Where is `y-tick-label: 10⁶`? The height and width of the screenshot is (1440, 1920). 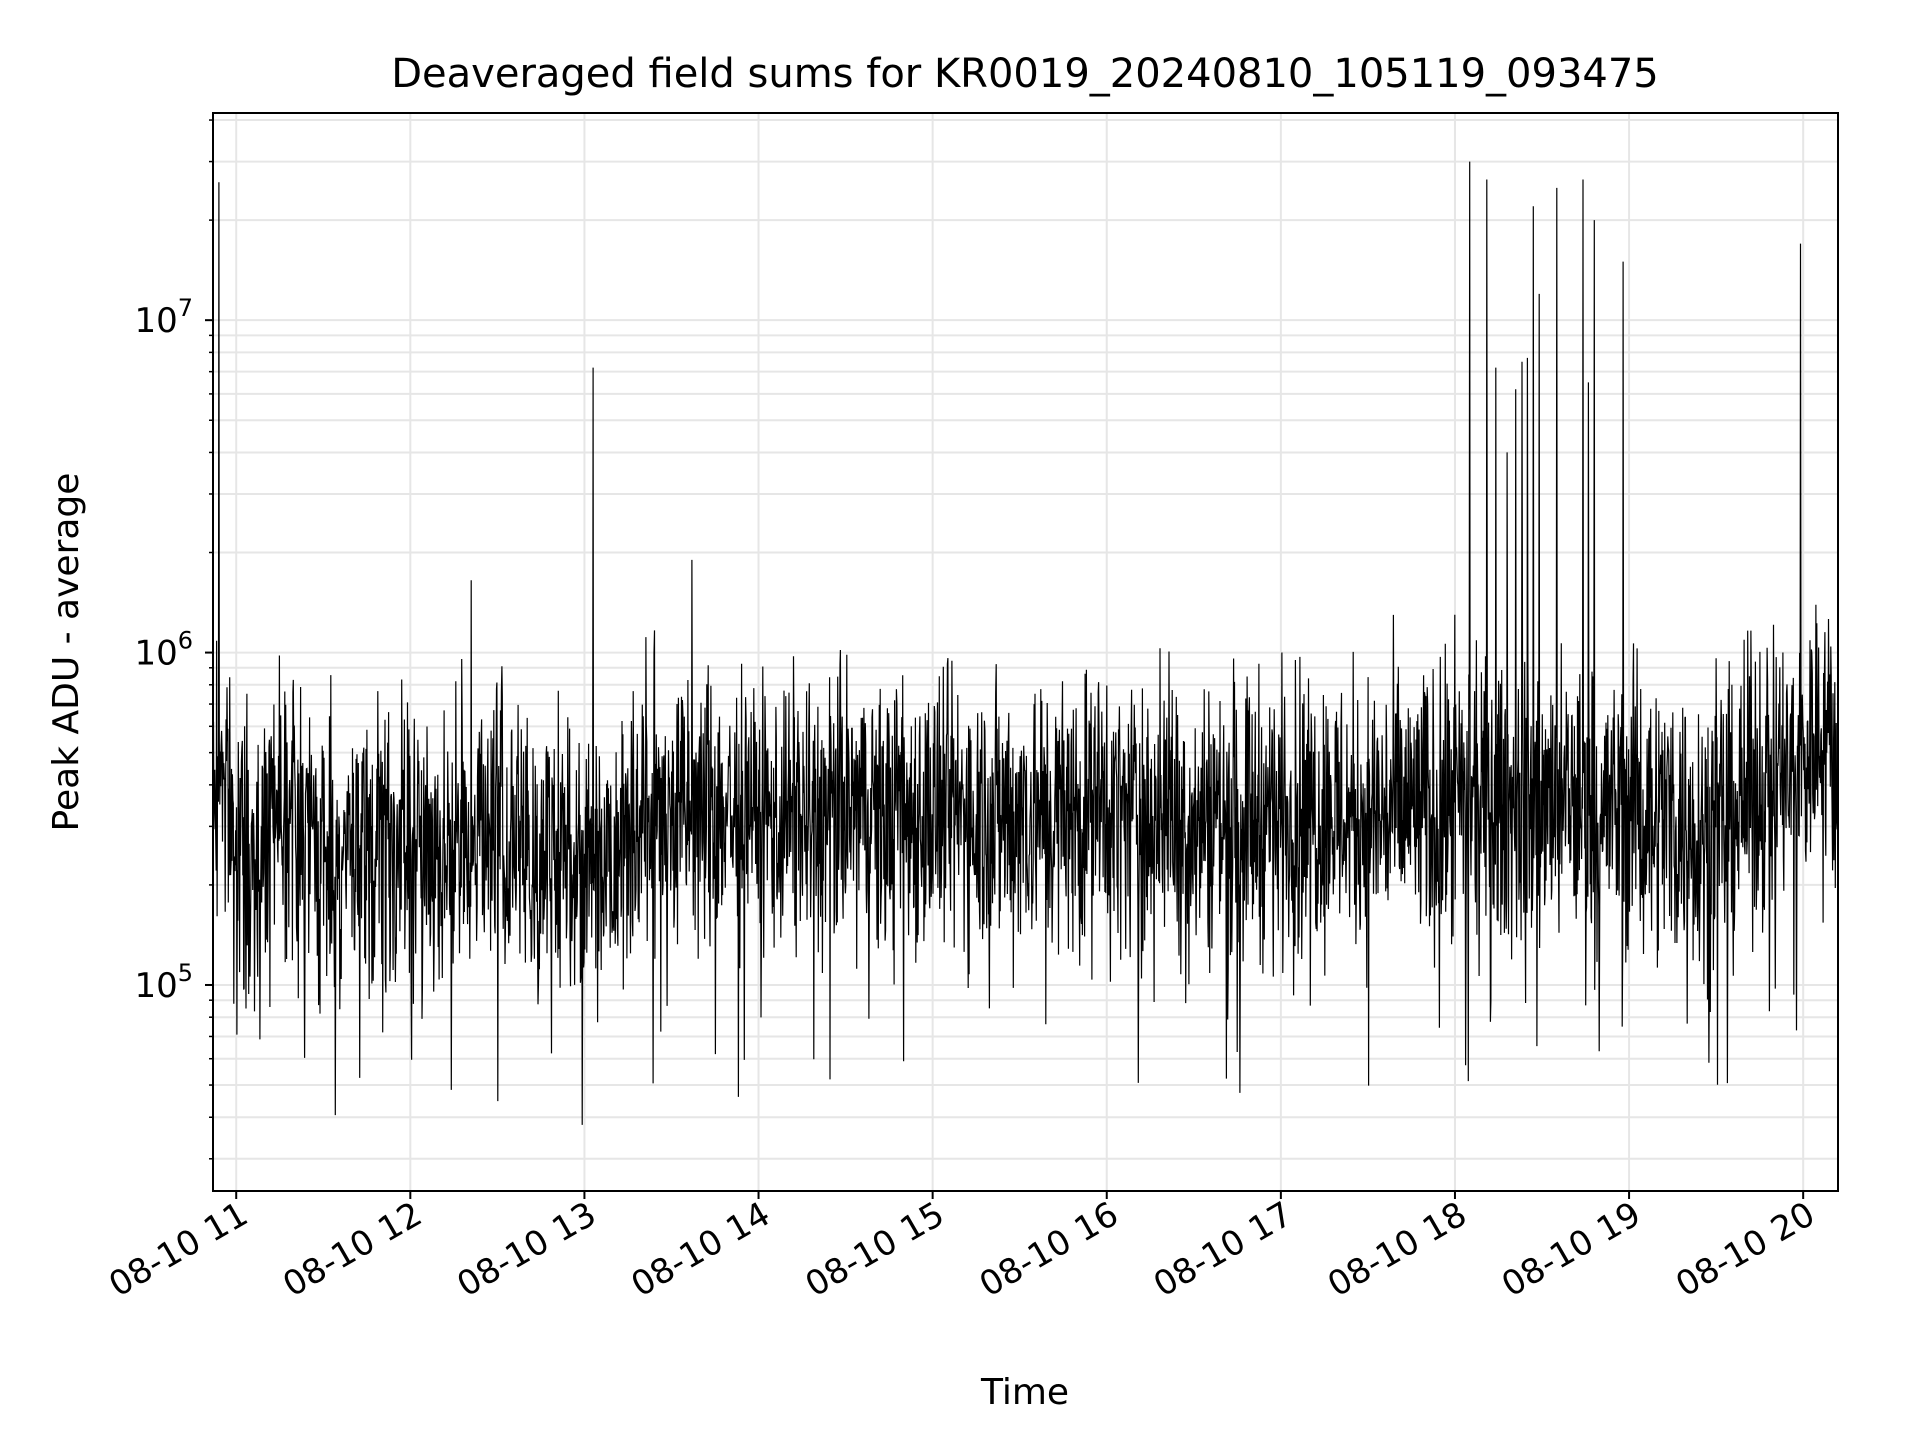 y-tick-label: 10⁶ is located at coordinates (163, 650).